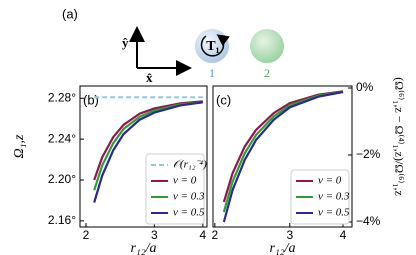  I want to click on y-tick-label: −2%, so click(368, 154).